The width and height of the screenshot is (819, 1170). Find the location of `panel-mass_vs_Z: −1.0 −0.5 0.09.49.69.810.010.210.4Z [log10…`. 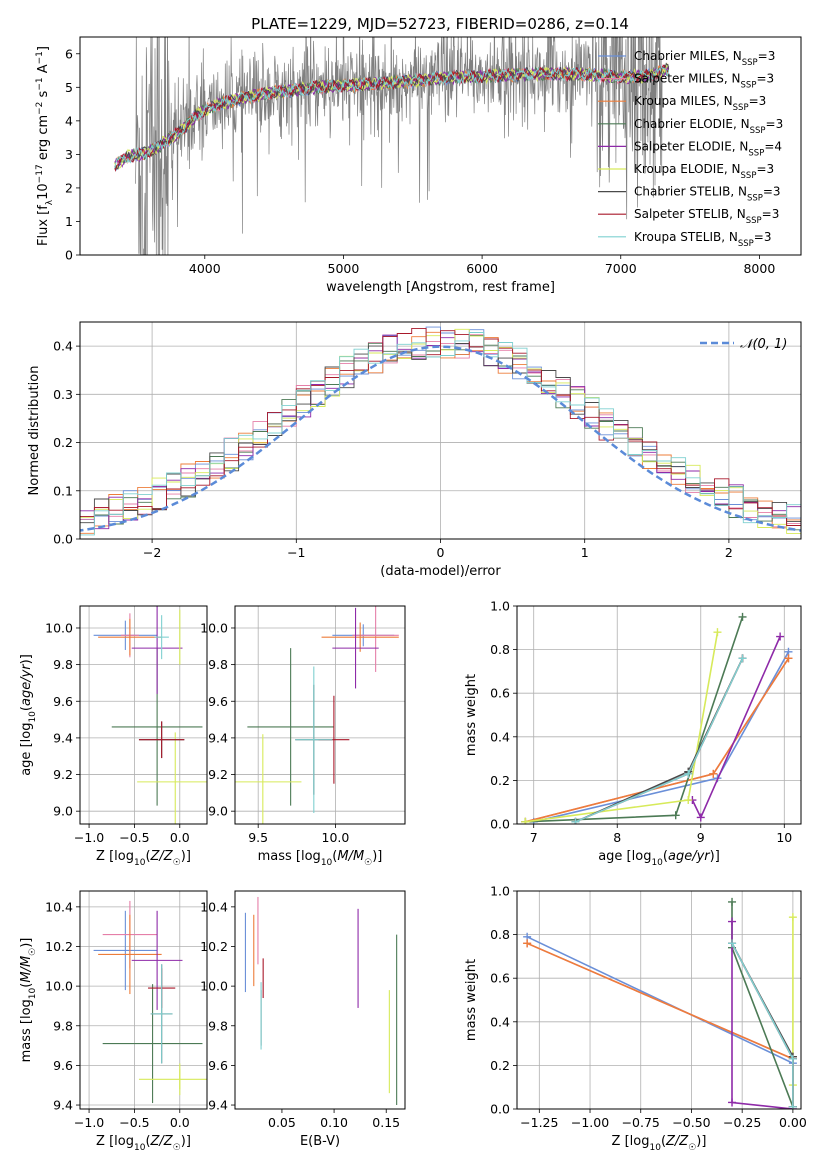

panel-mass_vs_Z: −1.0 −0.5 0.09.49.69.810.010.210.4Z [log10… is located at coordinates (113, 1021).